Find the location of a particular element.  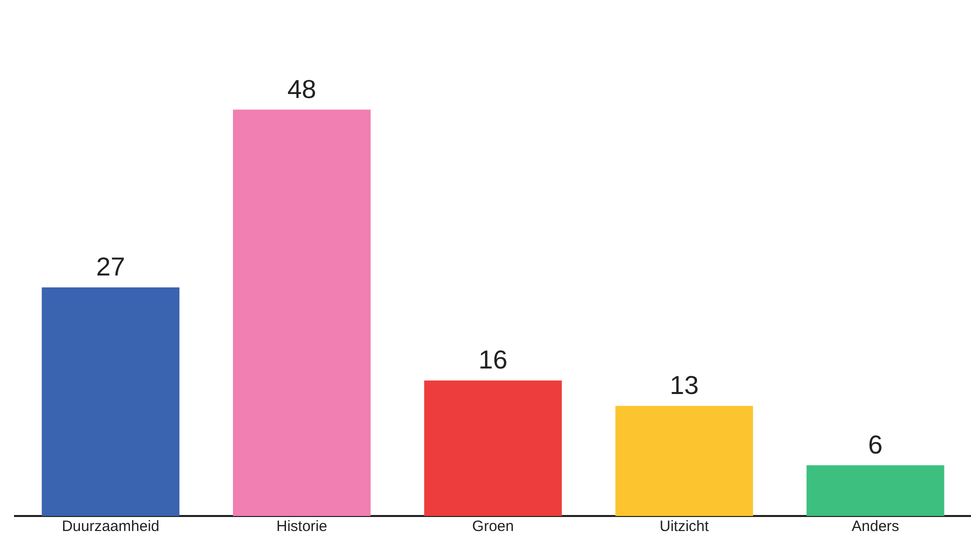

data-label: 13 is located at coordinates (684, 385).